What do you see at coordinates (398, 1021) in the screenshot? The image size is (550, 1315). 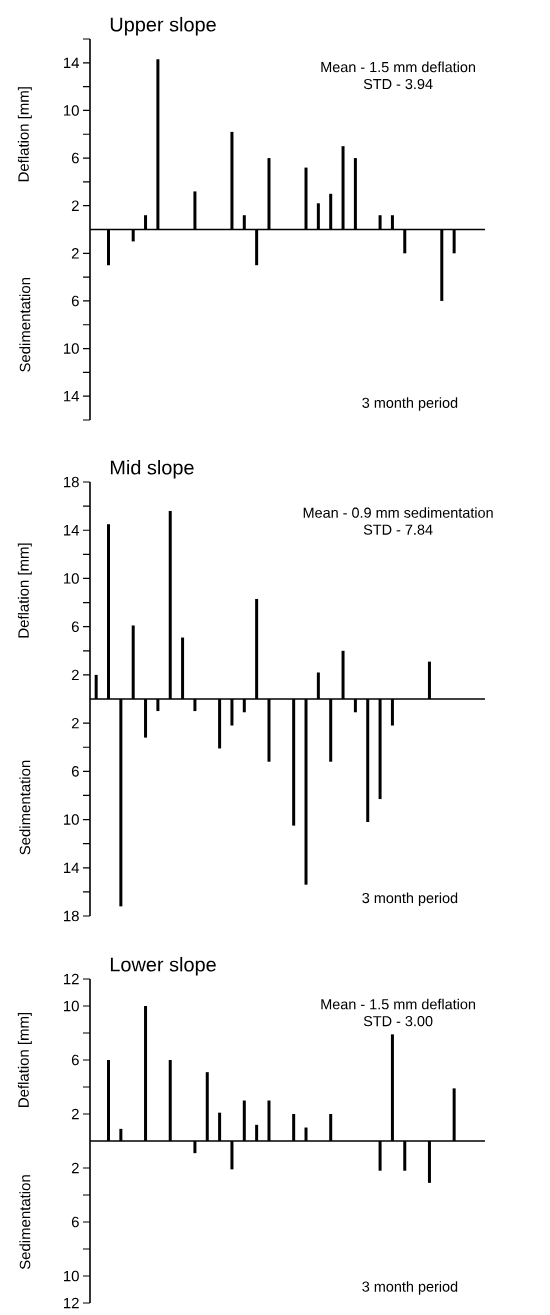 I see `annotation: STD - 3.00` at bounding box center [398, 1021].